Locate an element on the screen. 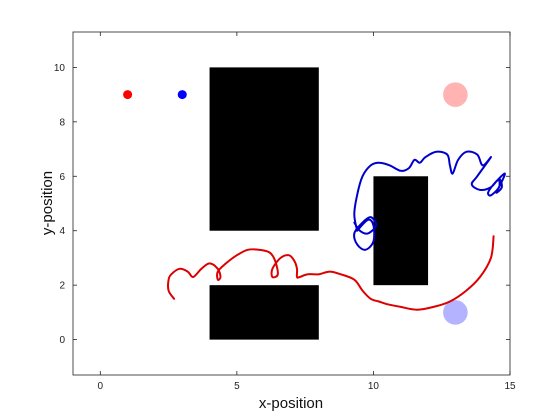 The width and height of the screenshot is (560, 420). y-tick-label: 6 is located at coordinates (62, 177).